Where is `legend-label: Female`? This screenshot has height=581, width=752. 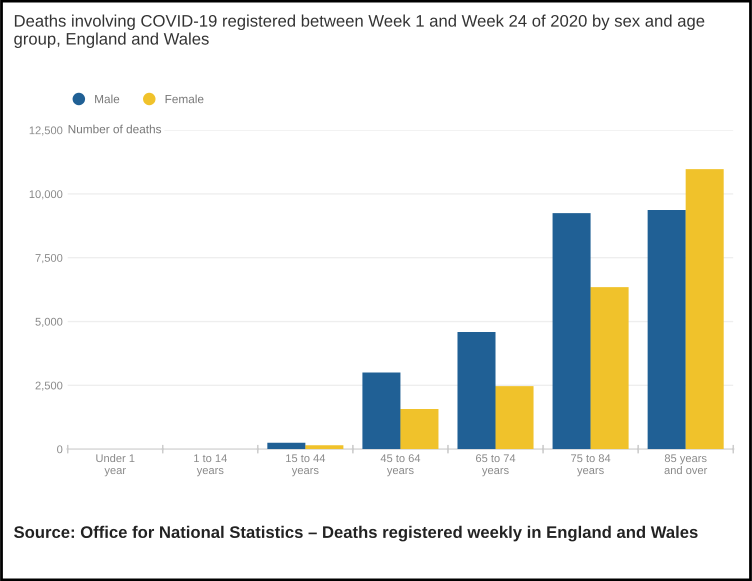 legend-label: Female is located at coordinates (185, 99).